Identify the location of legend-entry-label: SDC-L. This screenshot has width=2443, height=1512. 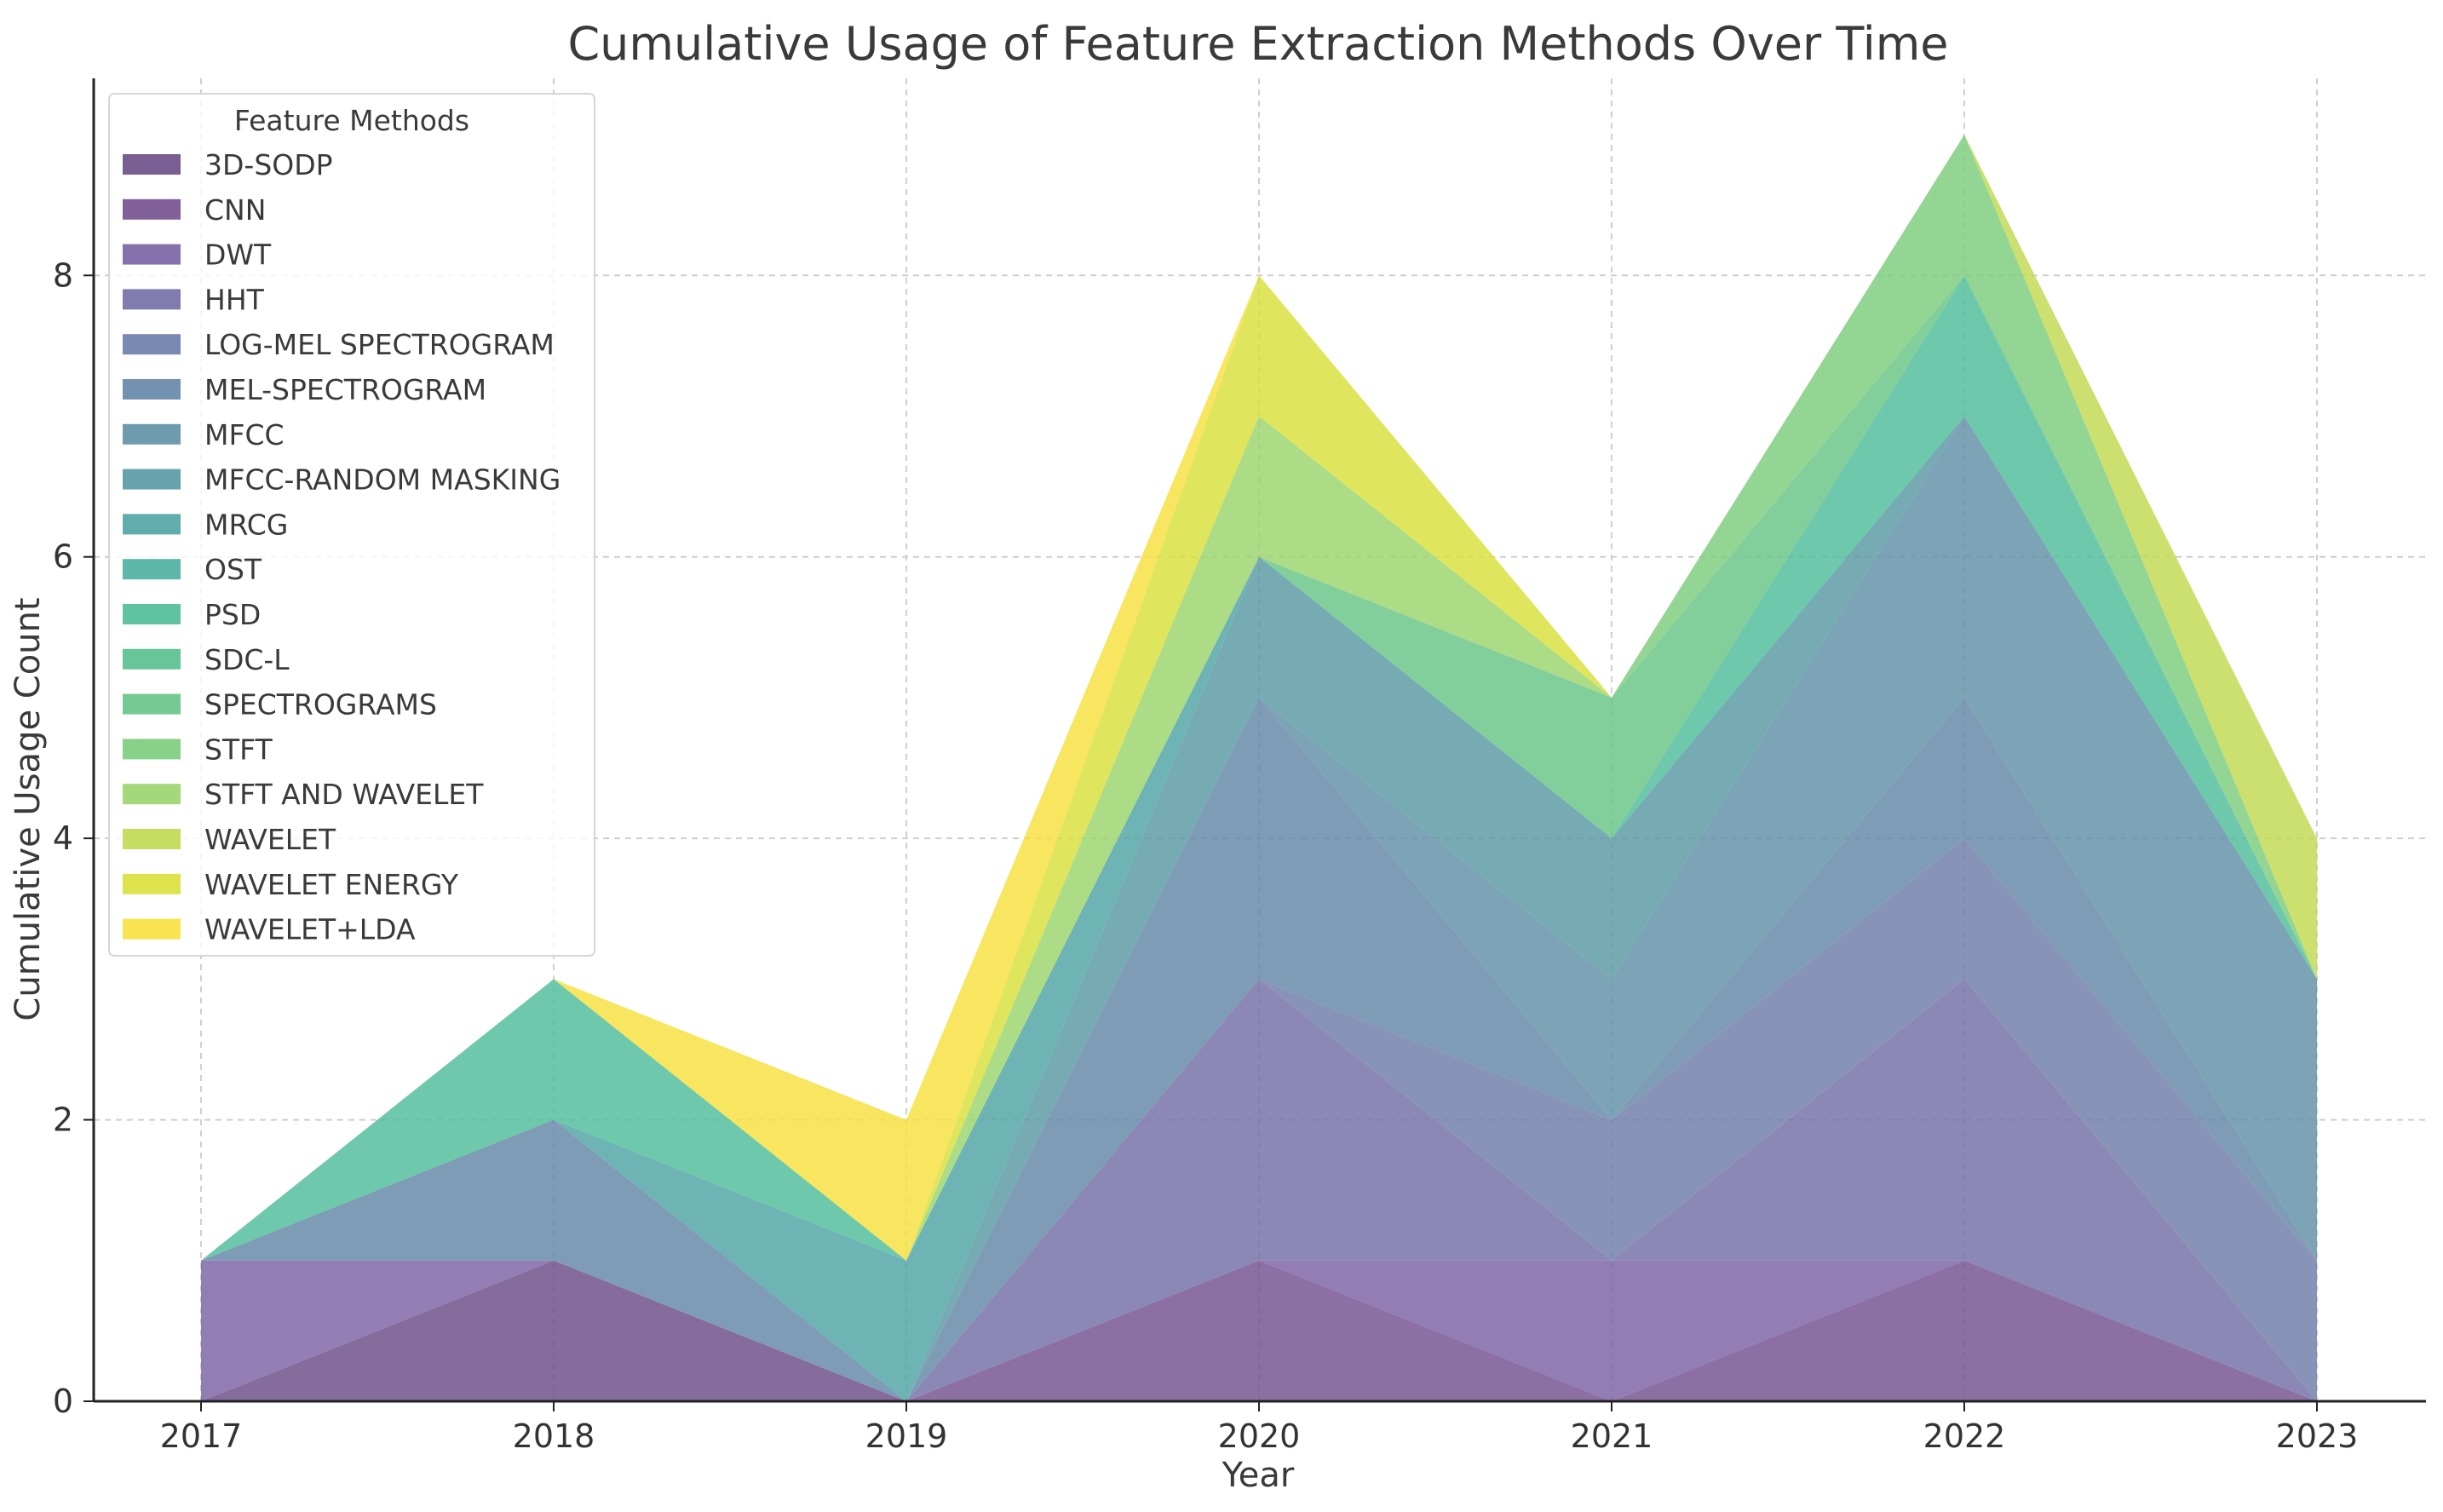
(247, 659).